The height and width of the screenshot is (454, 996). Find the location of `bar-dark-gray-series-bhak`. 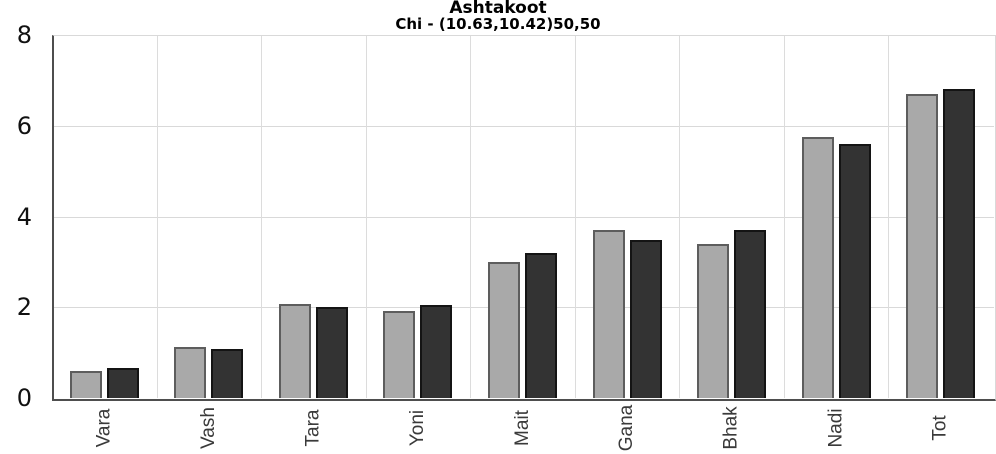

bar-dark-gray-series-bhak is located at coordinates (750, 314).